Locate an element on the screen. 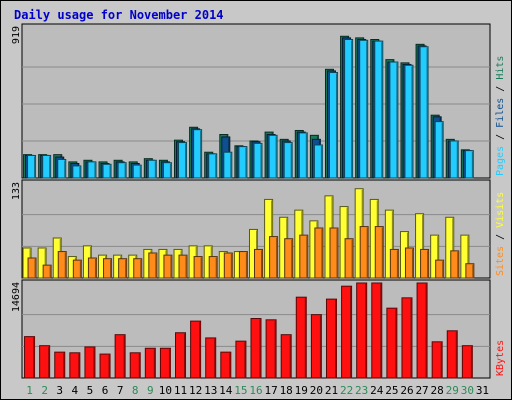 The width and height of the screenshot is (512, 400). x-tick-label: 27 is located at coordinates (421, 390).